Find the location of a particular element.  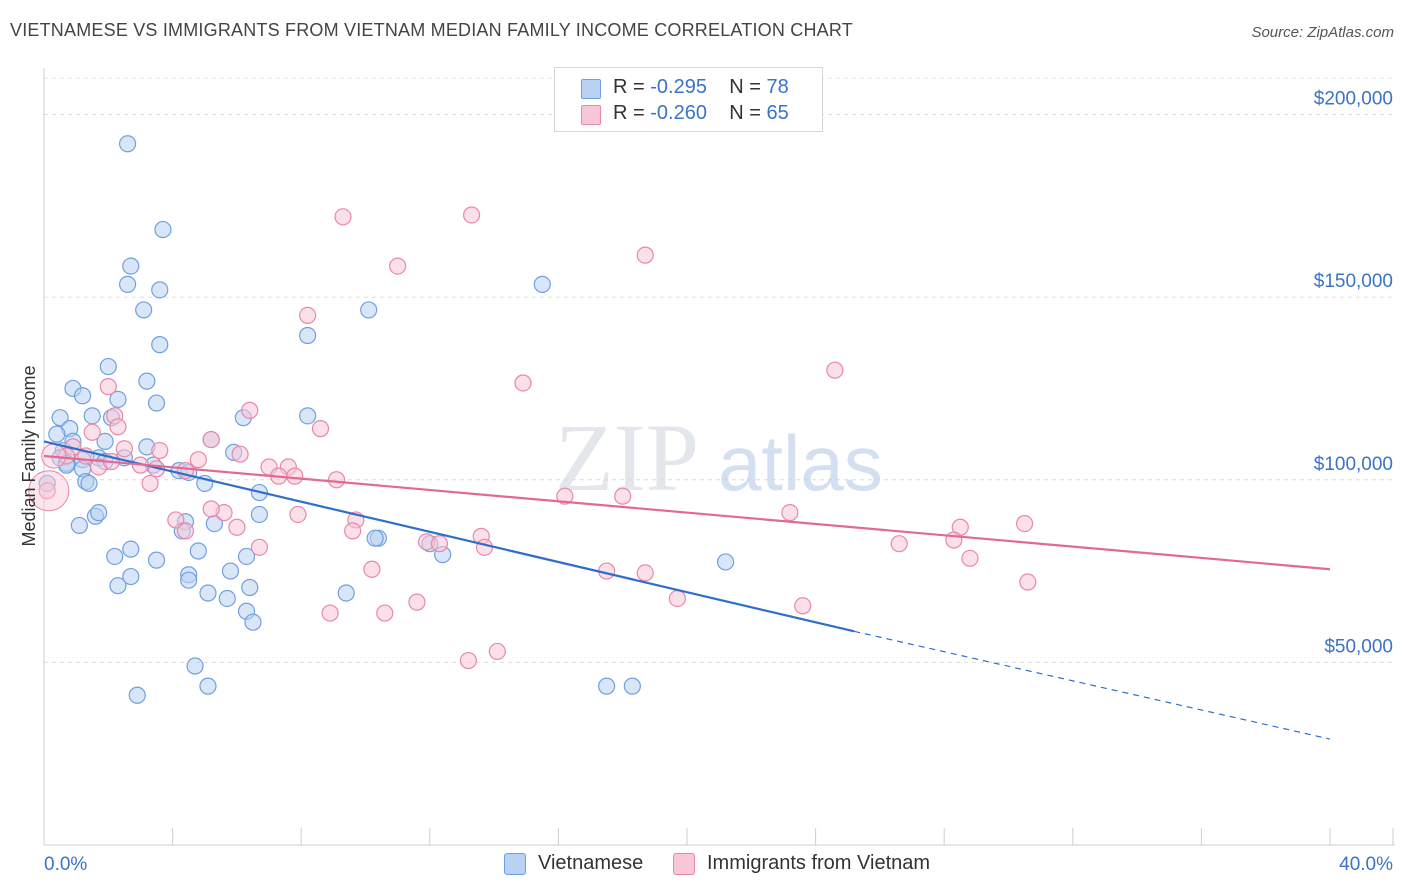

trend-line-vietnamese is located at coordinates (449, 536).